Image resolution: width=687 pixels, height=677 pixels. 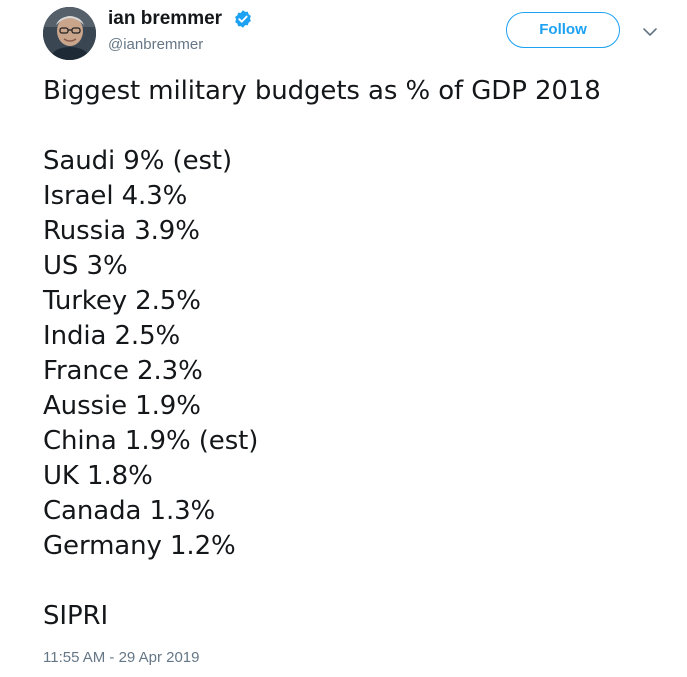 I want to click on budget-line: UK 1.8%, so click(x=98, y=476).